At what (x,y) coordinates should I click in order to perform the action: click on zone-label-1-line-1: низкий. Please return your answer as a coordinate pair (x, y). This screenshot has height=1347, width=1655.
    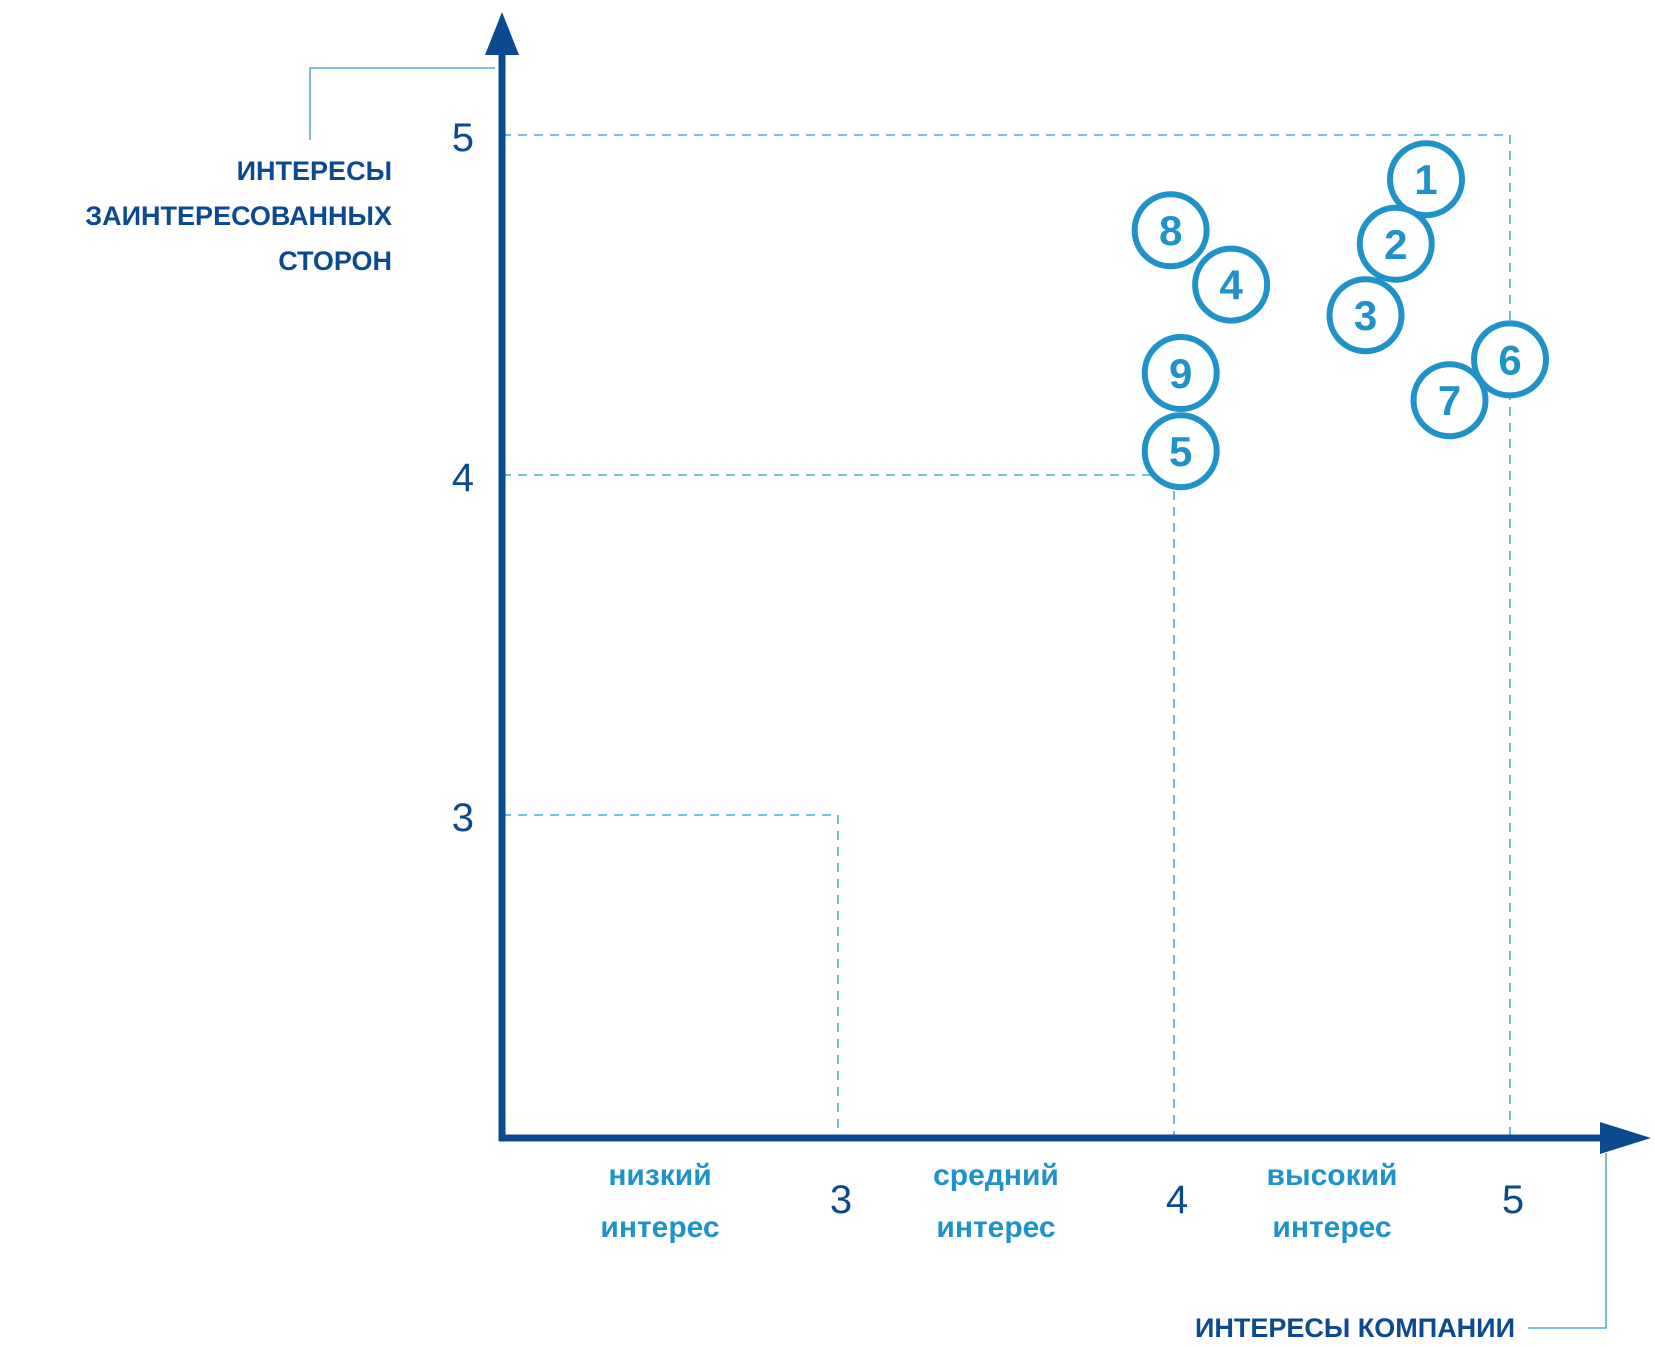
    Looking at the image, I should click on (659, 1175).